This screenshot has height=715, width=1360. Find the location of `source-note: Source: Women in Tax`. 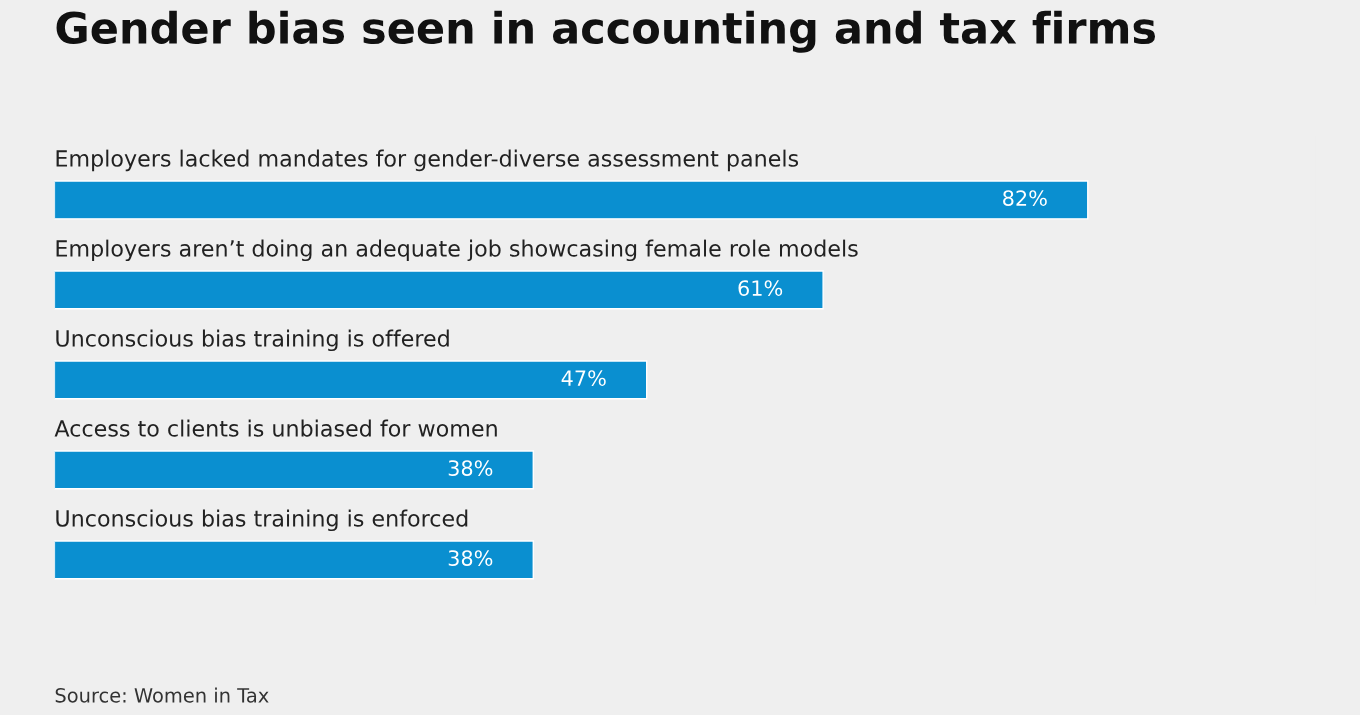

source-note: Source: Women in Tax is located at coordinates (162, 695).